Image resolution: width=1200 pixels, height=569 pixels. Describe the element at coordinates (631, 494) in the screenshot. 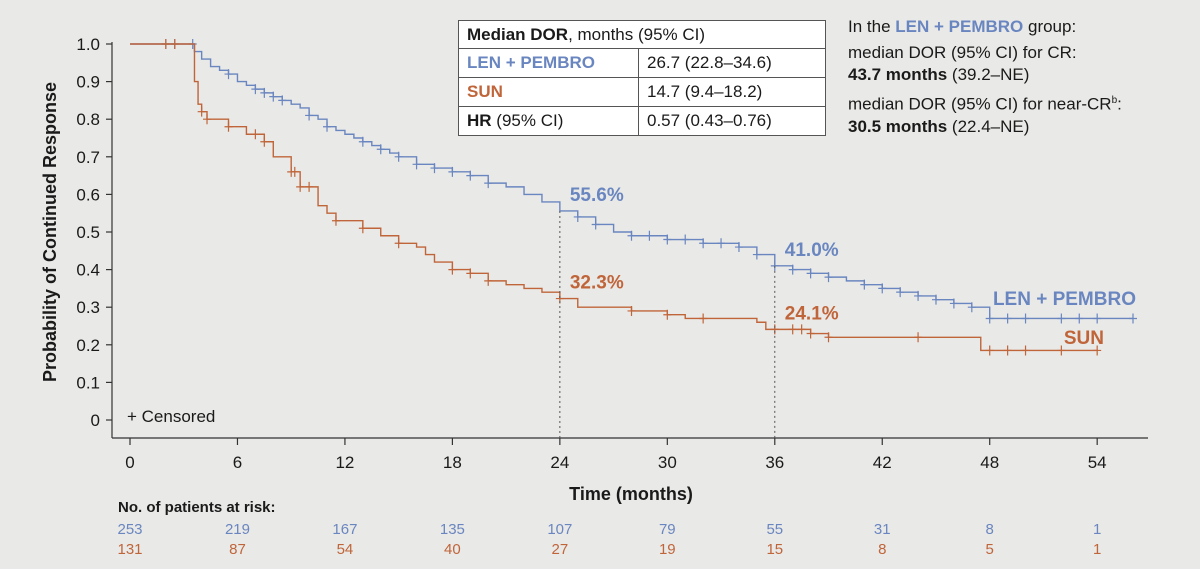

I see `x-axis-title: Time (months)` at that location.